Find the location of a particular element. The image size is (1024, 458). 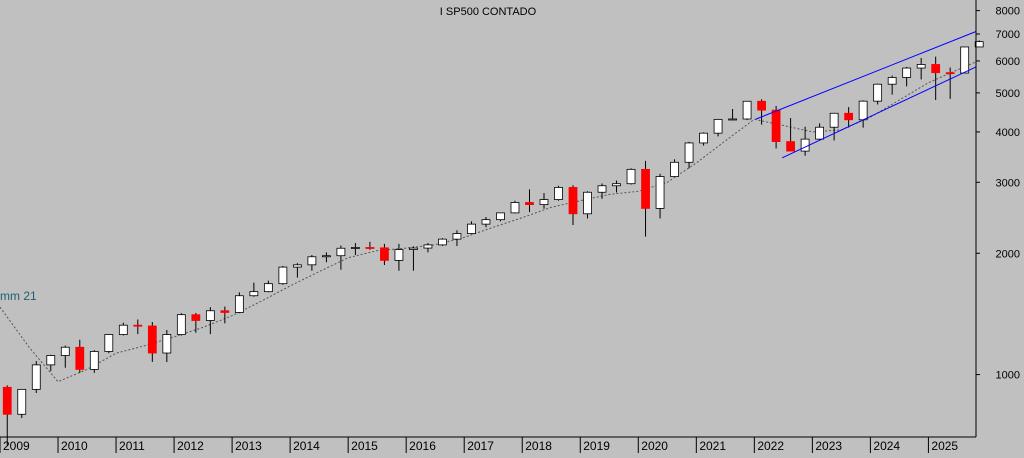

x-tick-label: 2025 is located at coordinates (944, 446).